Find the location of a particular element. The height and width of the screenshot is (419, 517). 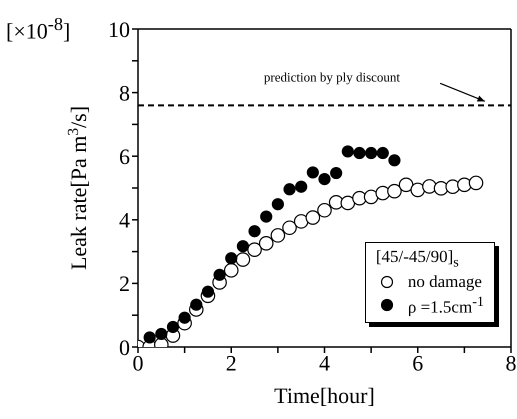

y-tick-label: 10 is located at coordinates (119, 29).